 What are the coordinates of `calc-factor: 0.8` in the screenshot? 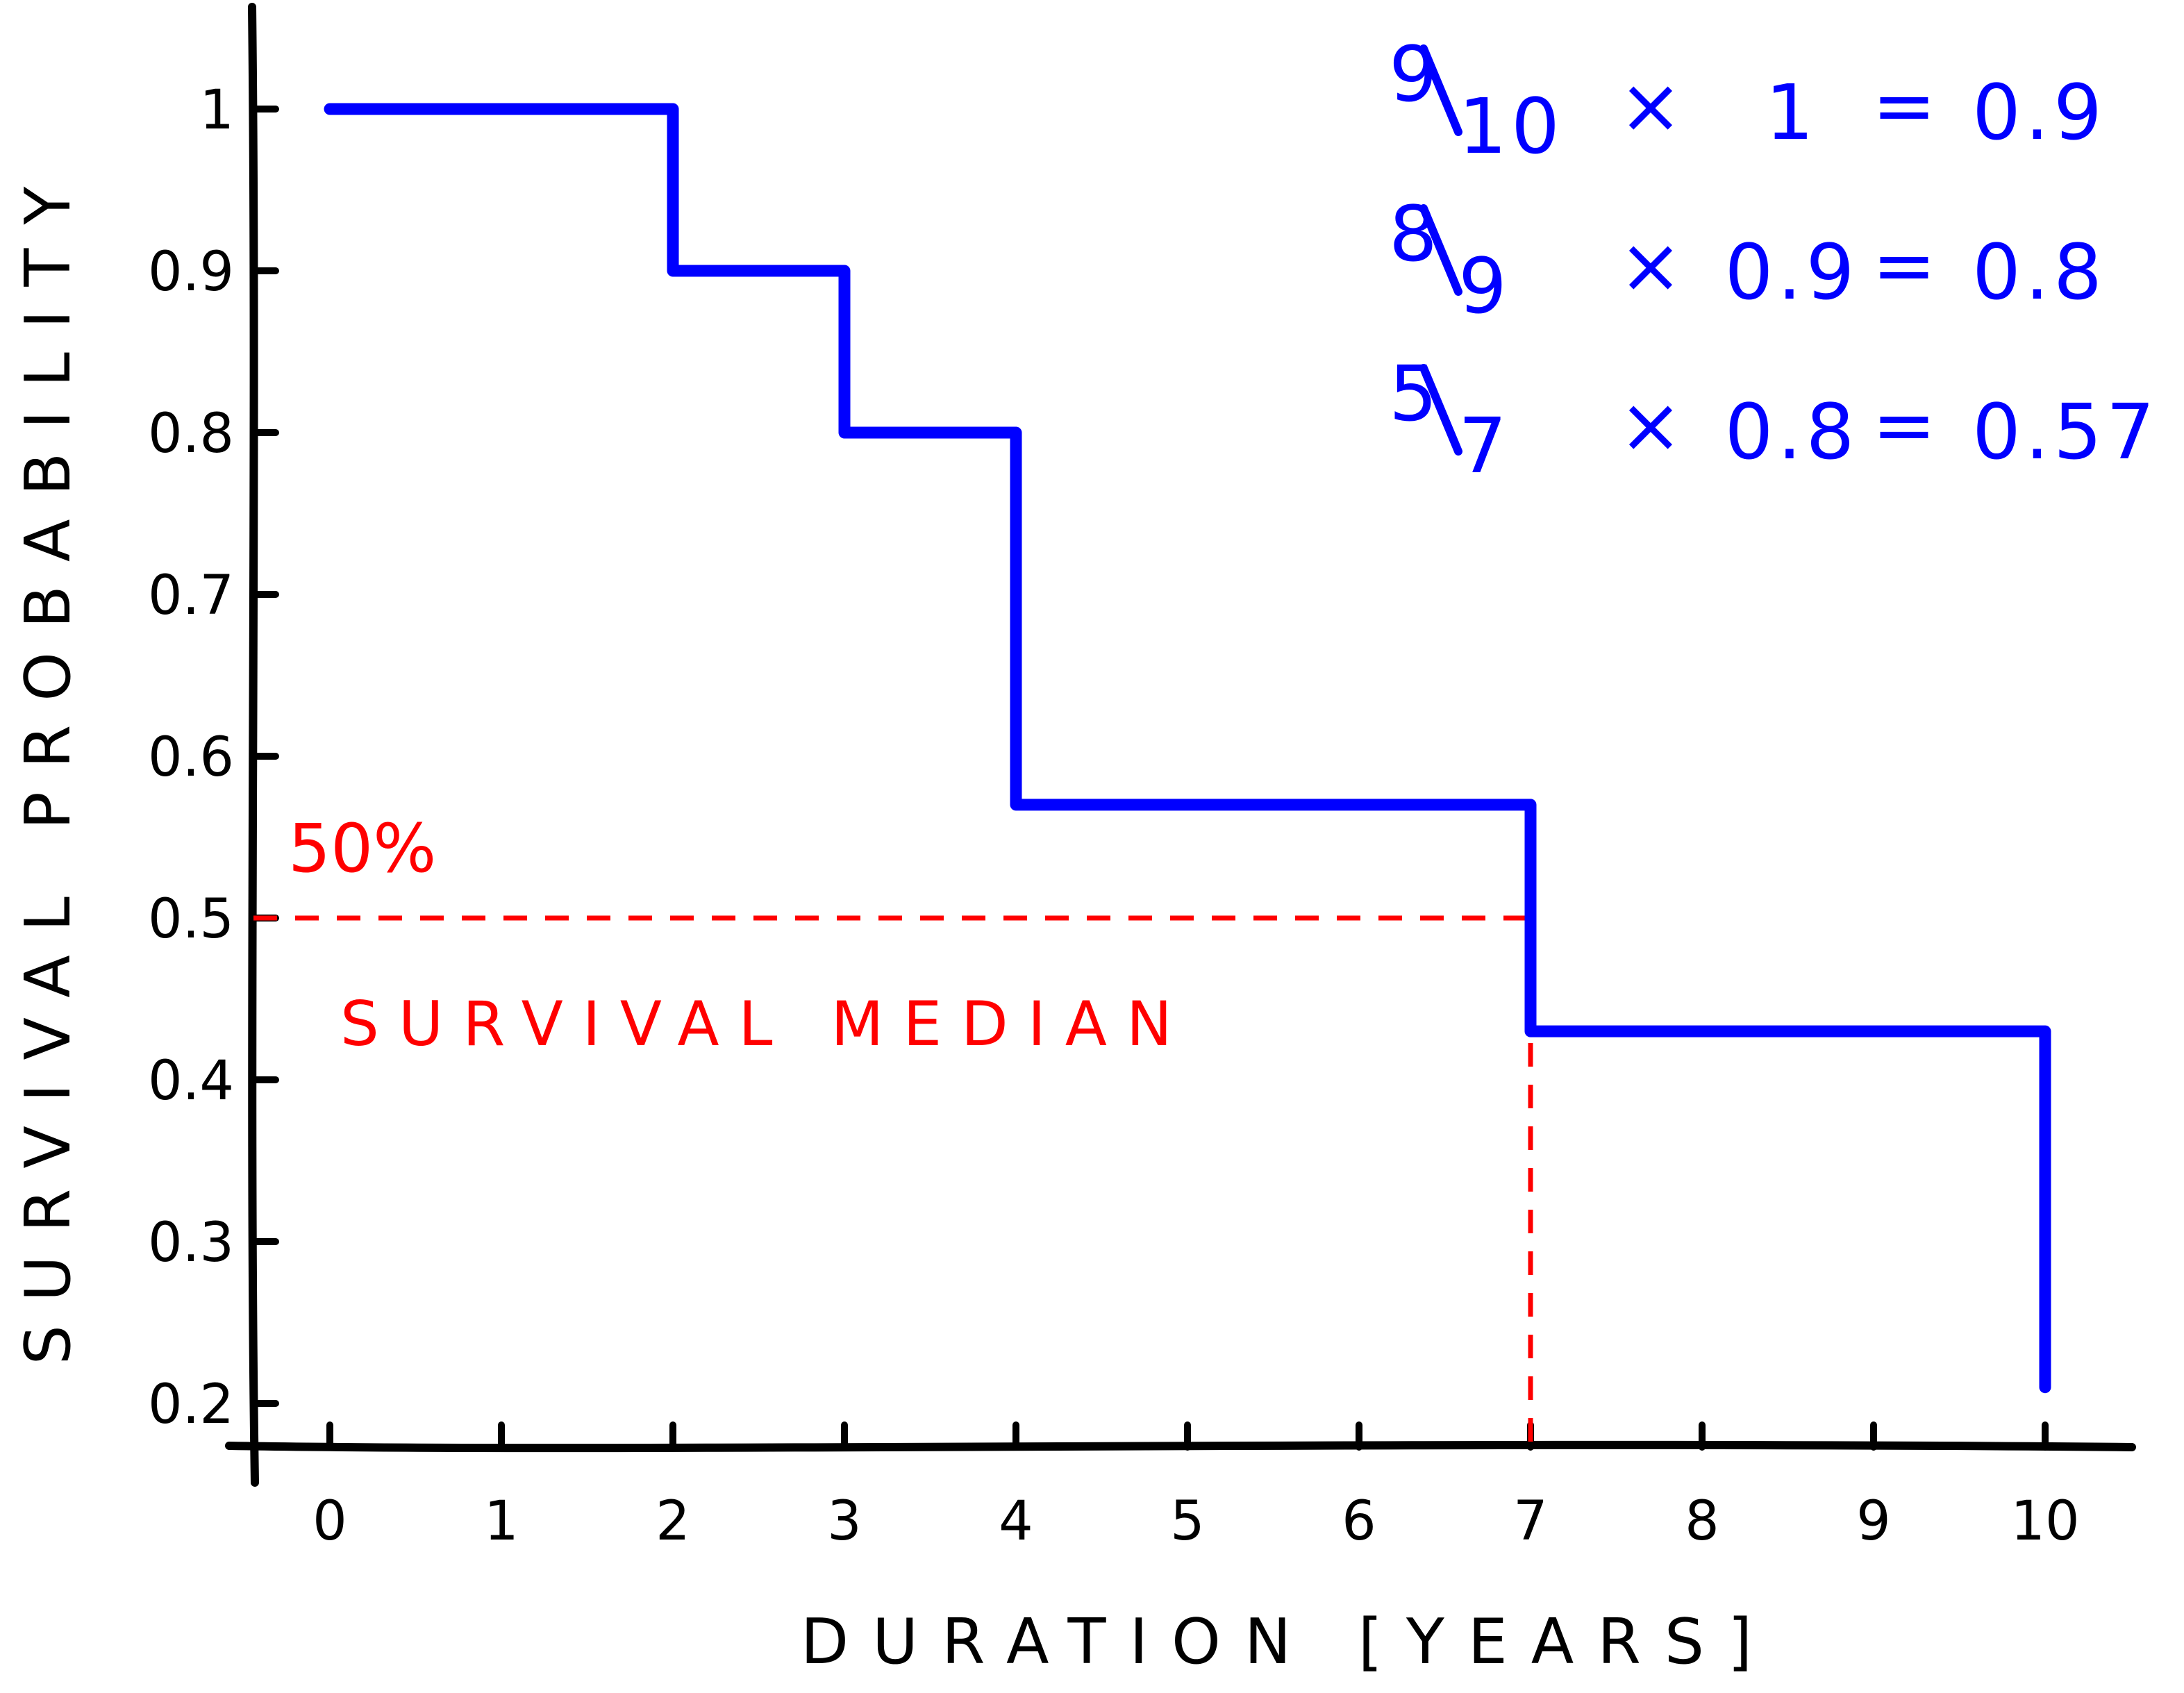 It's located at (1792, 432).